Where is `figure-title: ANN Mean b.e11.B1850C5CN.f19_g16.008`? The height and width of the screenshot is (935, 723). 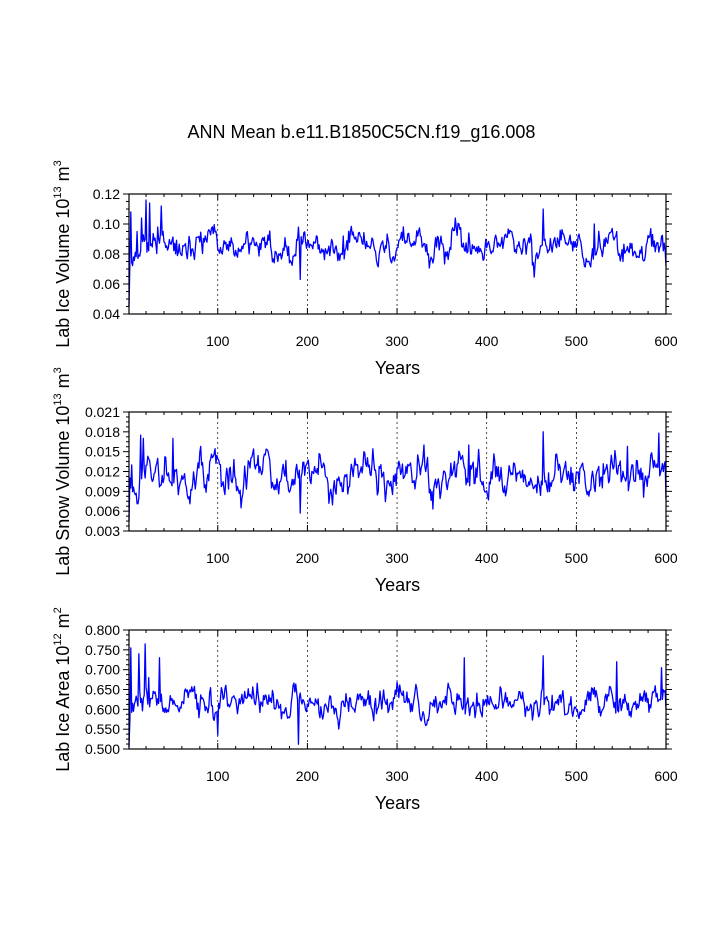 figure-title: ANN Mean b.e11.B1850C5CN.f19_g16.008 is located at coordinates (361, 132).